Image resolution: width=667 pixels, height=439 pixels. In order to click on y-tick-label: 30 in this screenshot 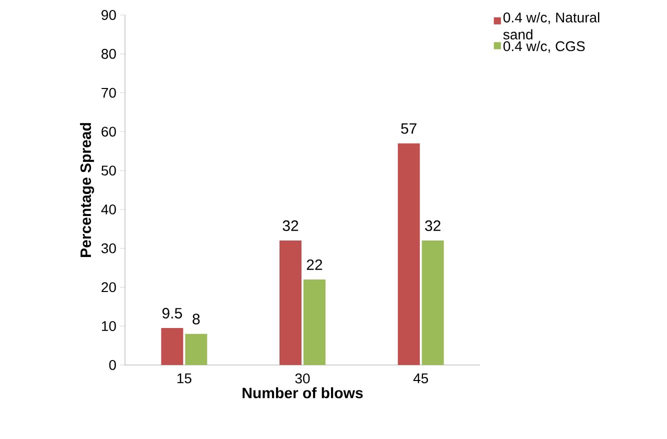, I will do `click(108, 248)`.